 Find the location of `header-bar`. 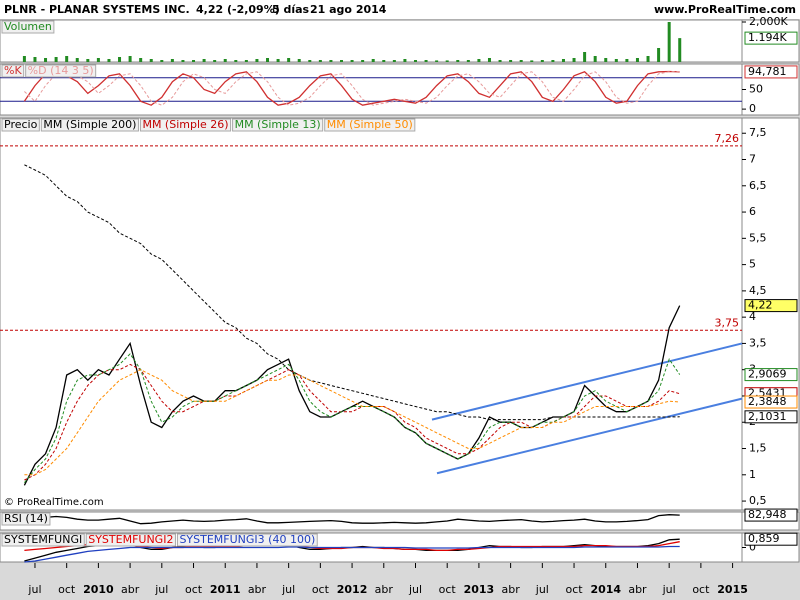

header-bar is located at coordinates (400, 9).